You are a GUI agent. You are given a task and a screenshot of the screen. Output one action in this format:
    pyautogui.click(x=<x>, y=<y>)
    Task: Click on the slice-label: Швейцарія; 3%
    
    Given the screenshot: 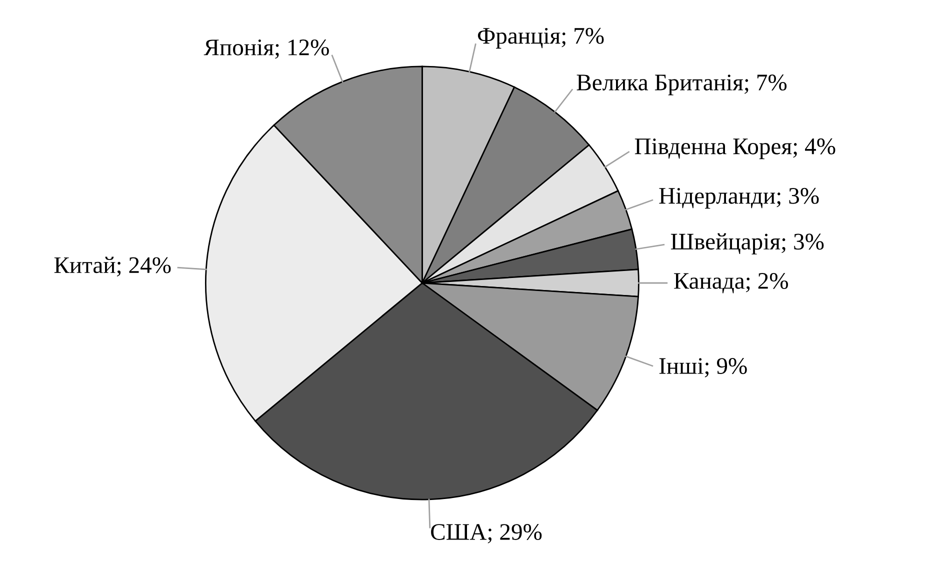 What is the action you would take?
    pyautogui.click(x=747, y=243)
    